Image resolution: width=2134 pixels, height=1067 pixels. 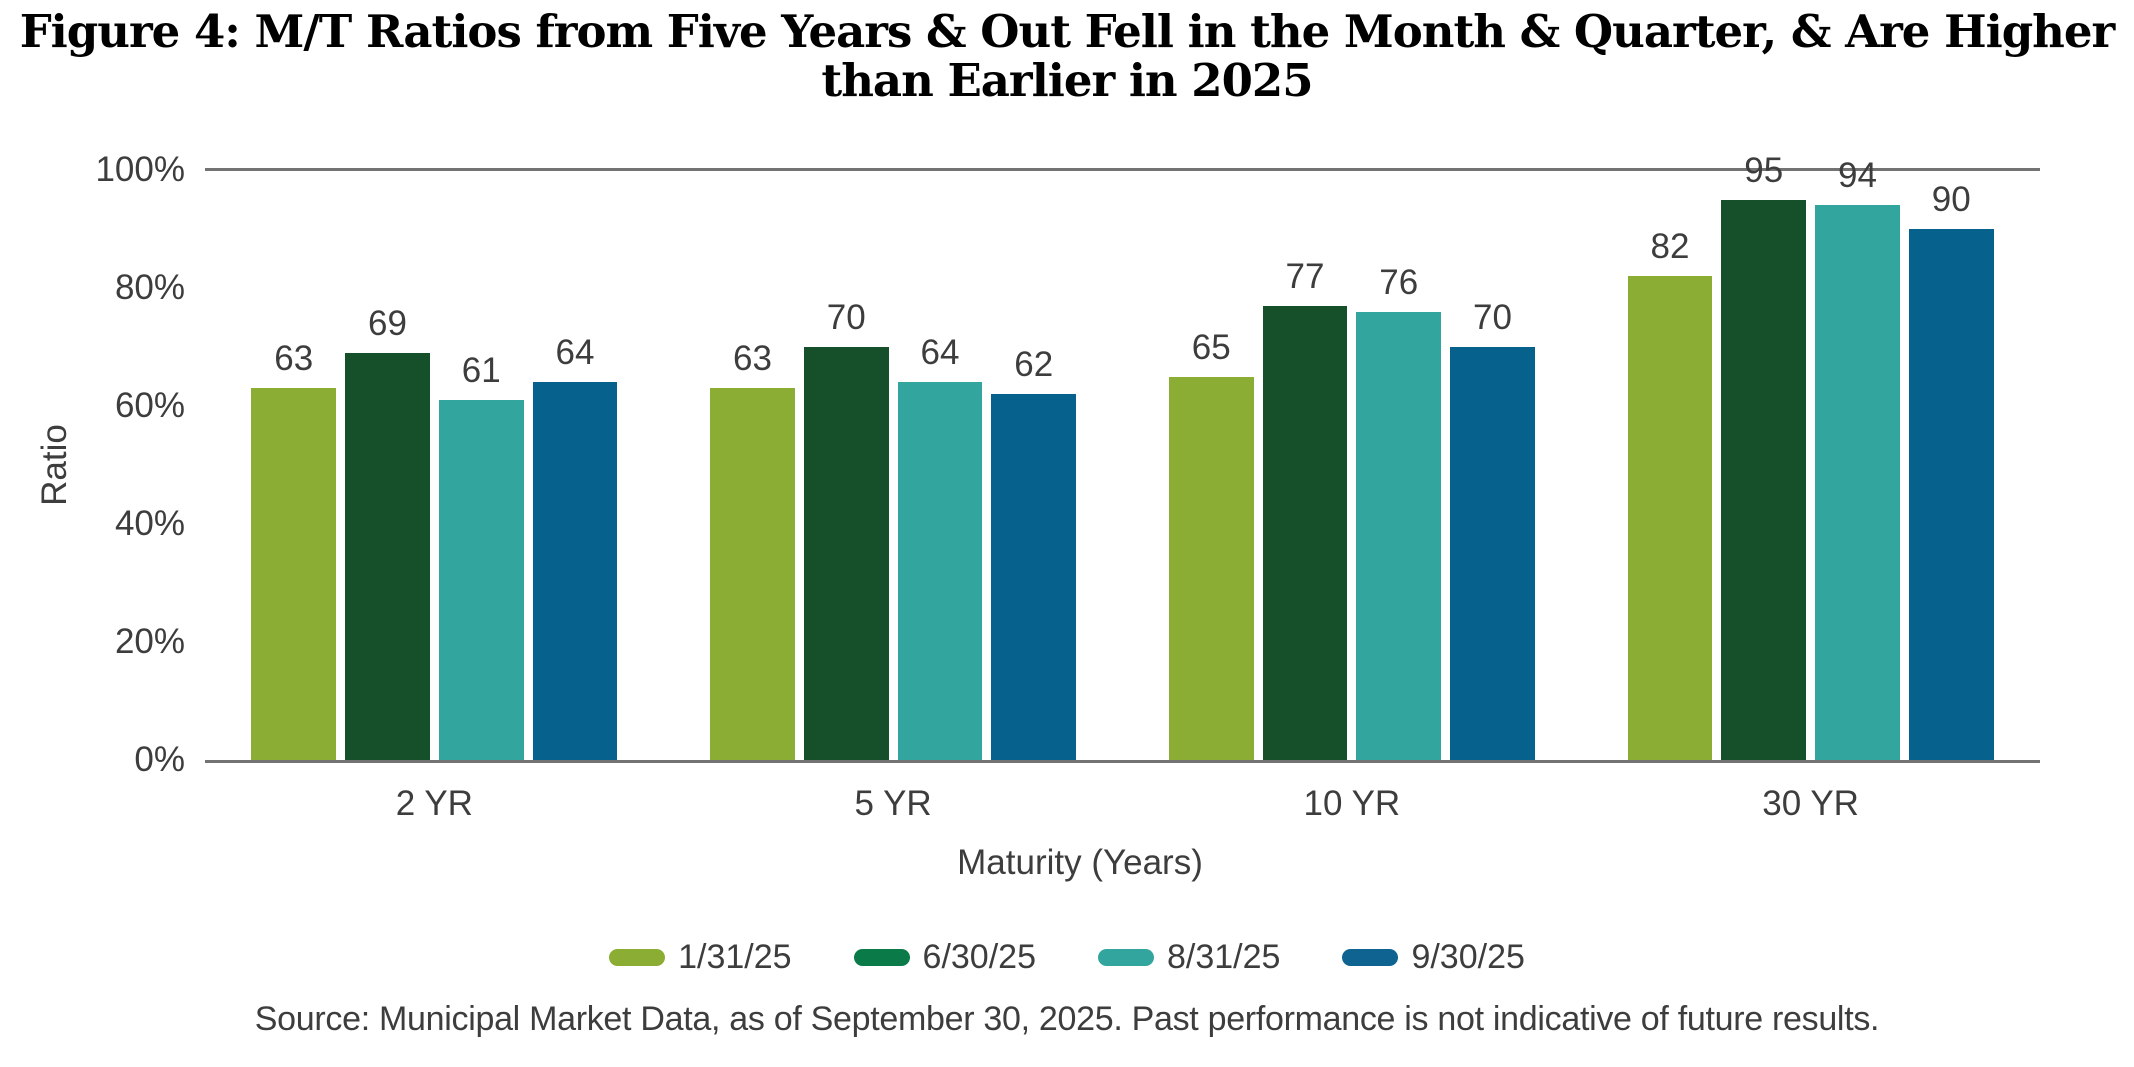 What do you see at coordinates (1399, 282) in the screenshot?
I see `bar-value-label: 76` at bounding box center [1399, 282].